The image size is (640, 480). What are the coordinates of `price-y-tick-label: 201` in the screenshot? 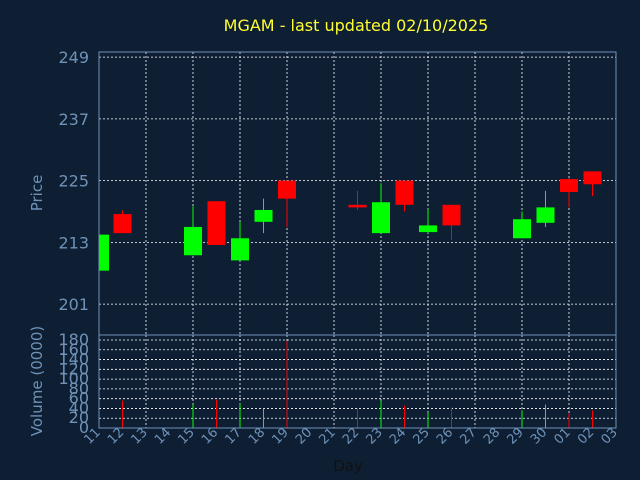 It's located at (73, 304).